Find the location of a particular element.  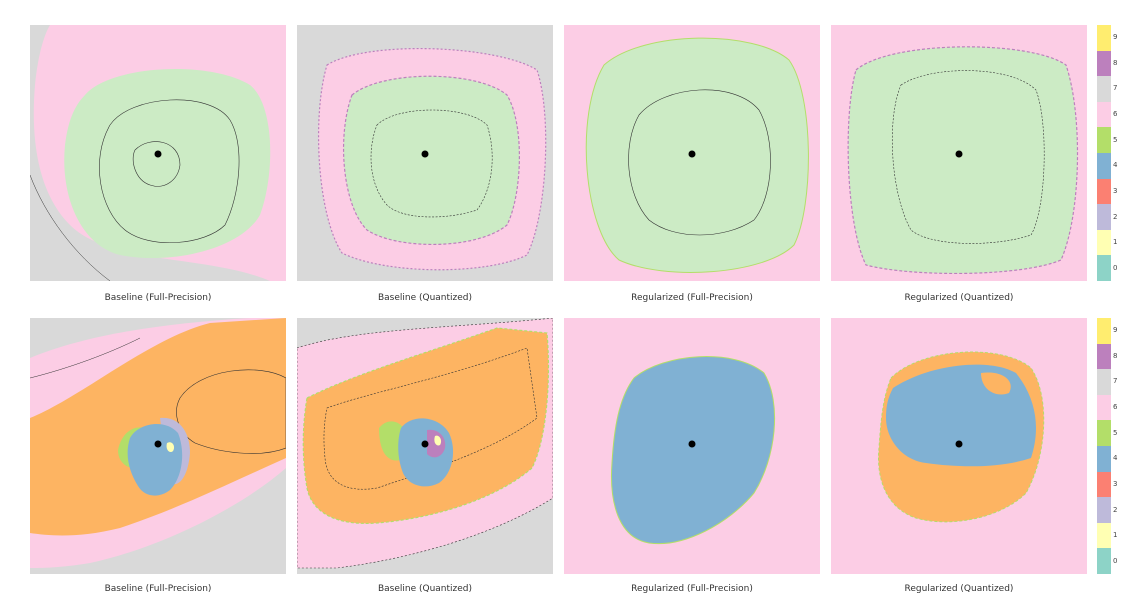

panel-r2-c1 is located at coordinates (158, 446).